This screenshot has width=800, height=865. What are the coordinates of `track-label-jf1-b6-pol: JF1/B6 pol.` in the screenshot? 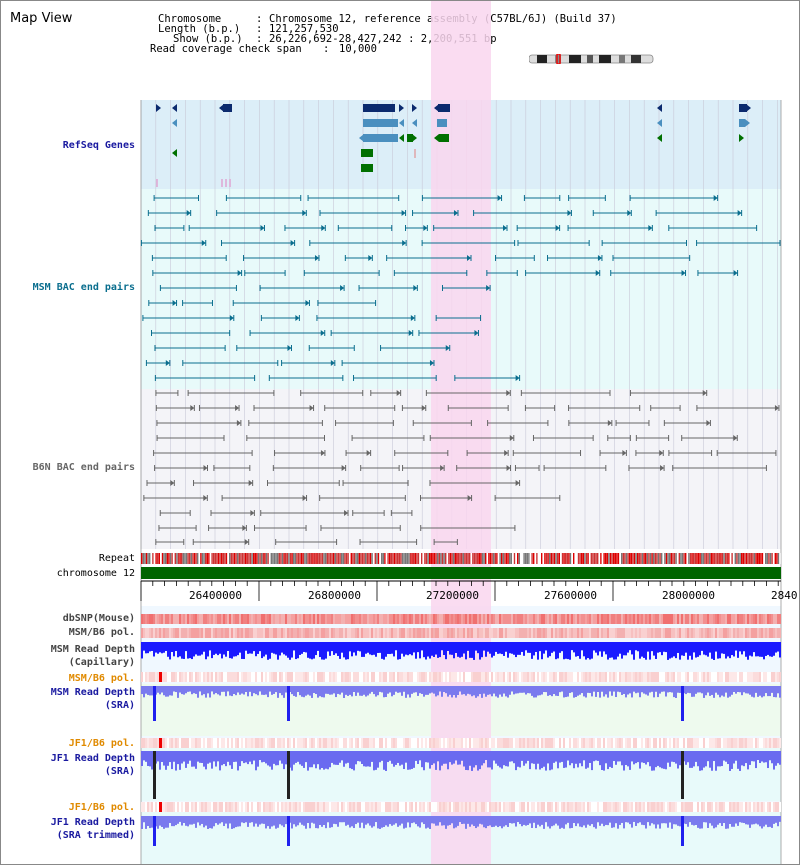 It's located at (101, 743).